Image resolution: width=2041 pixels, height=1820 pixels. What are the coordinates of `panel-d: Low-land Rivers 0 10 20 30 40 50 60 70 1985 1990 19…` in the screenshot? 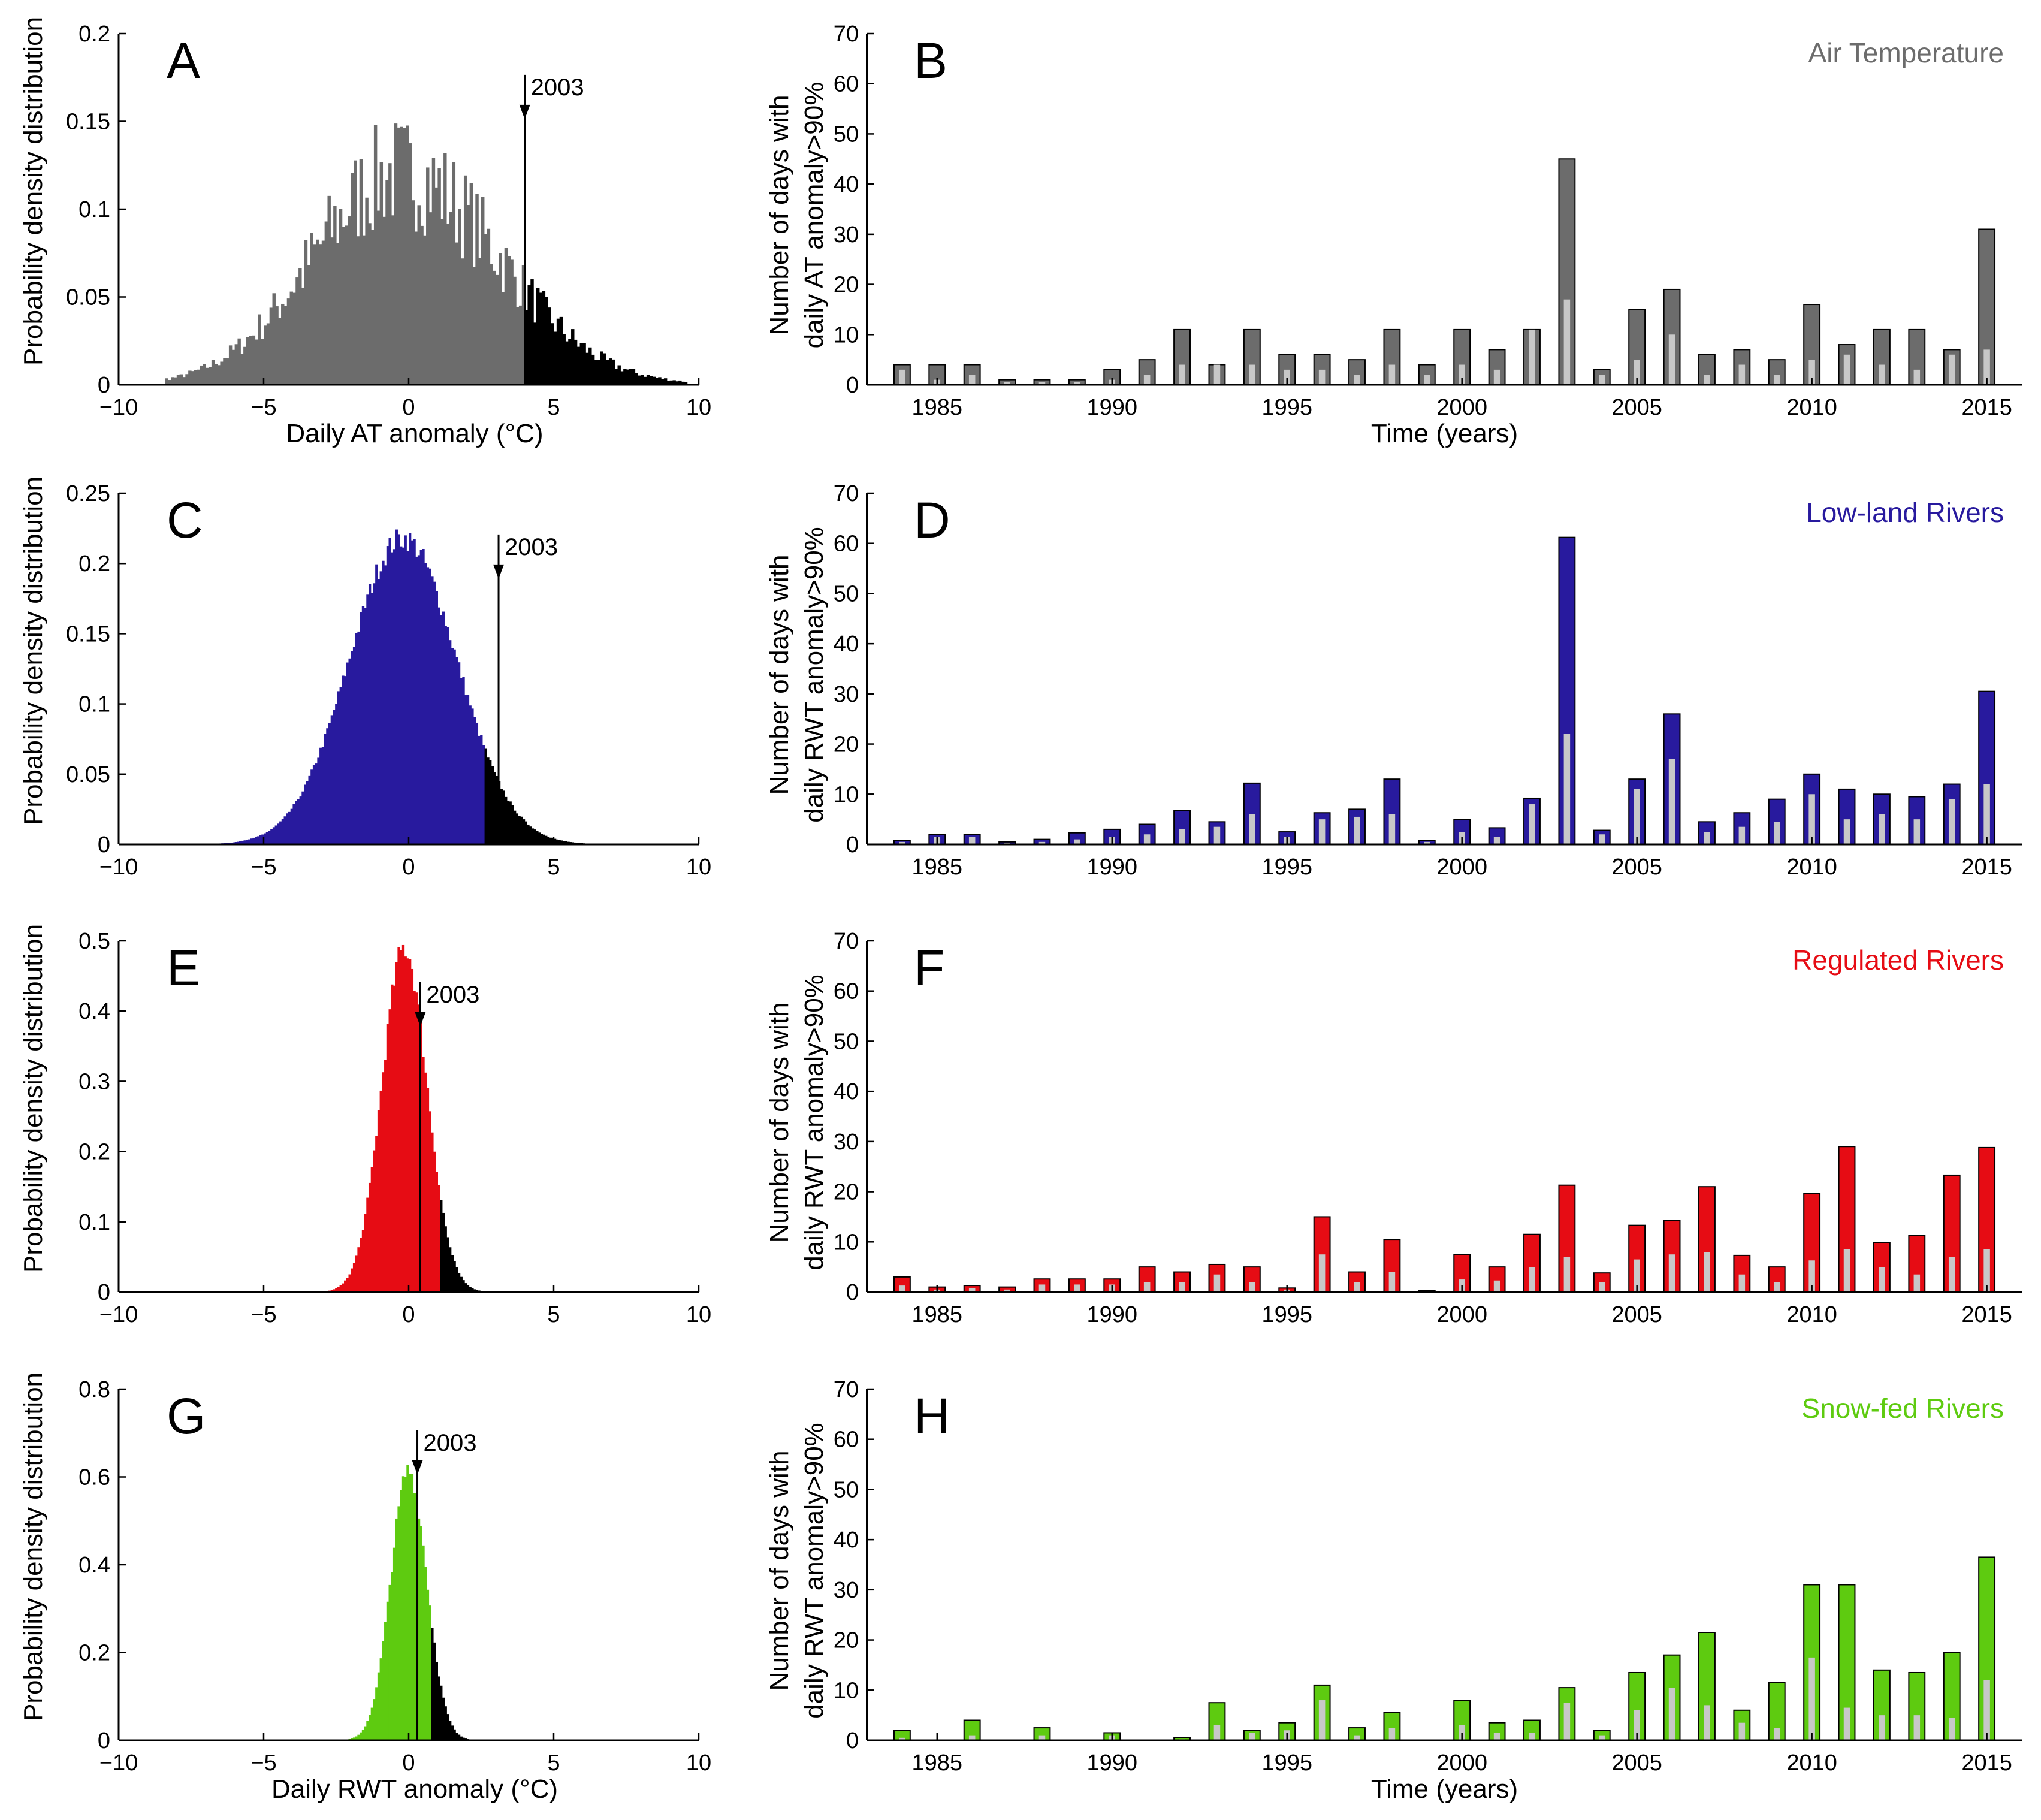 It's located at (1394, 680).